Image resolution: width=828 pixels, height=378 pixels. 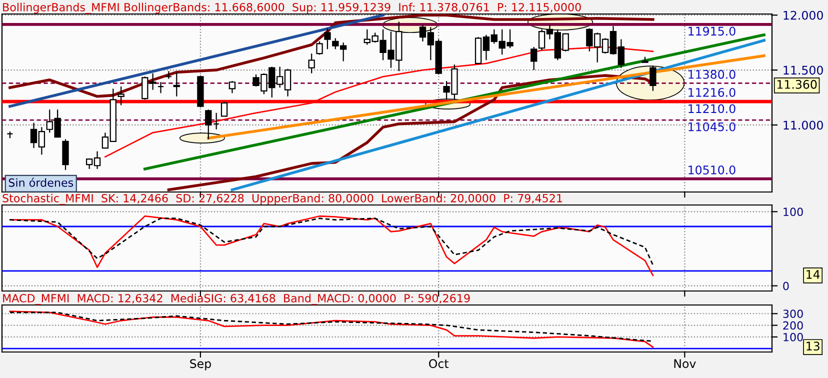 What do you see at coordinates (685, 363) in the screenshot?
I see `x-tick-label: Nov` at bounding box center [685, 363].